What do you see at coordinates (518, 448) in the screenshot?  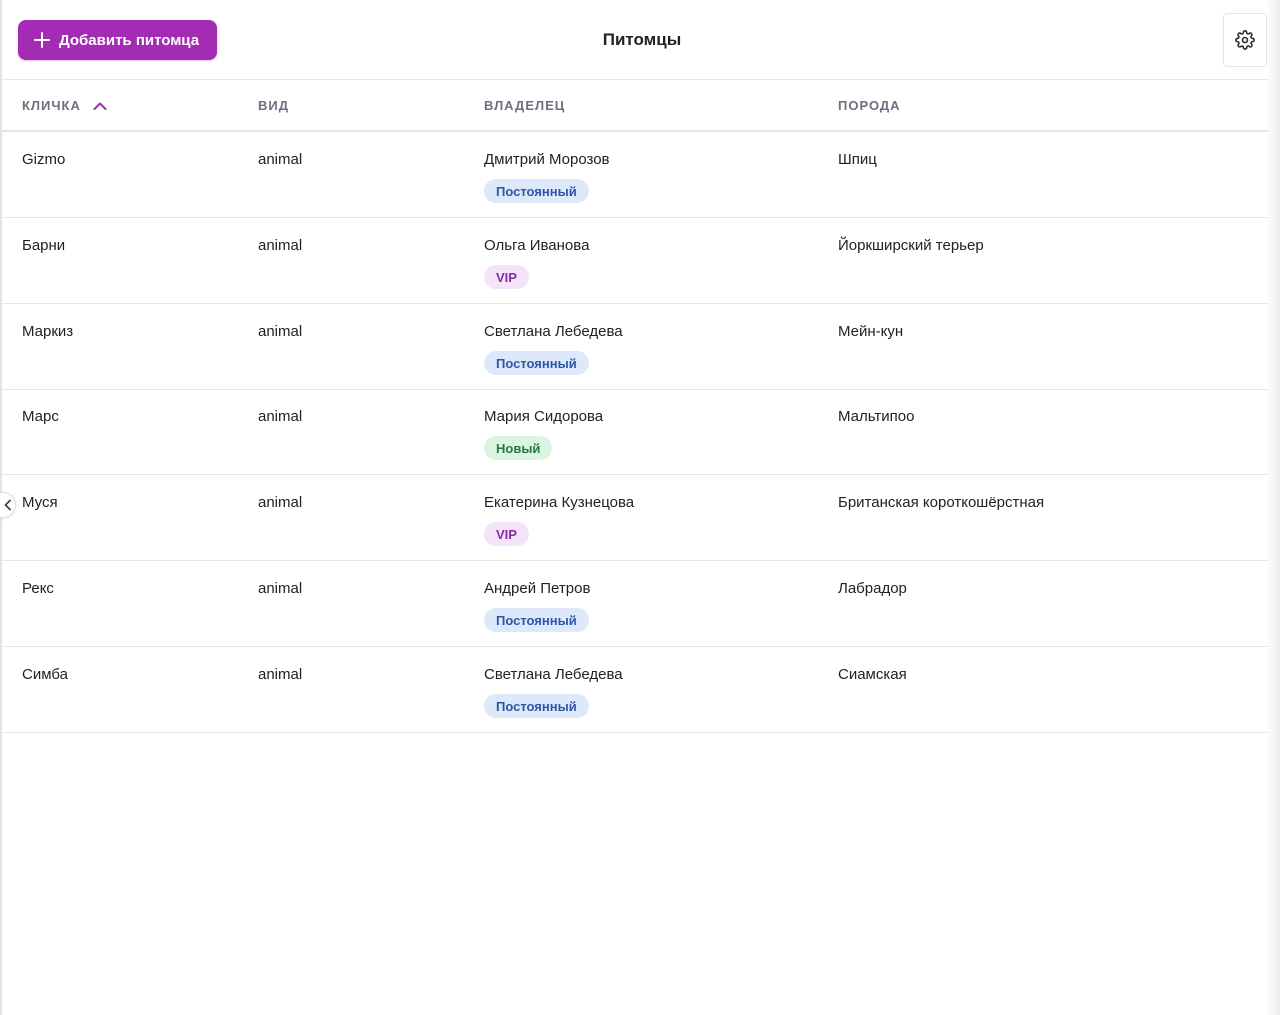 I see `status-badge: Новый` at bounding box center [518, 448].